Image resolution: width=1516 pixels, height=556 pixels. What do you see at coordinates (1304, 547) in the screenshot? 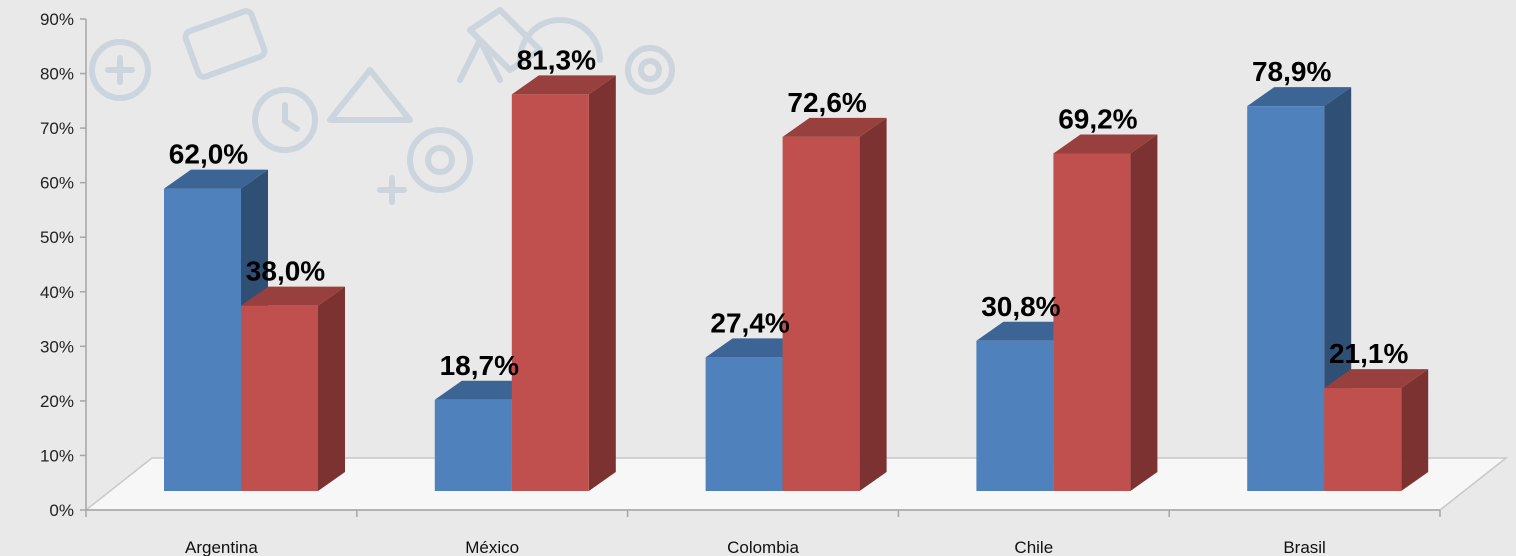
I see `x-category-label: Brasil` at bounding box center [1304, 547].